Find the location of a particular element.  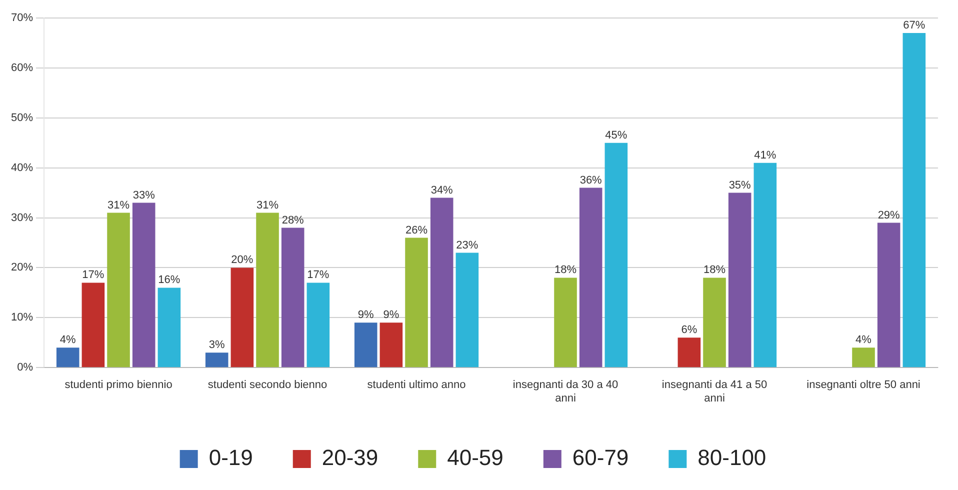

y-tick-label: 30% is located at coordinates (22, 218).